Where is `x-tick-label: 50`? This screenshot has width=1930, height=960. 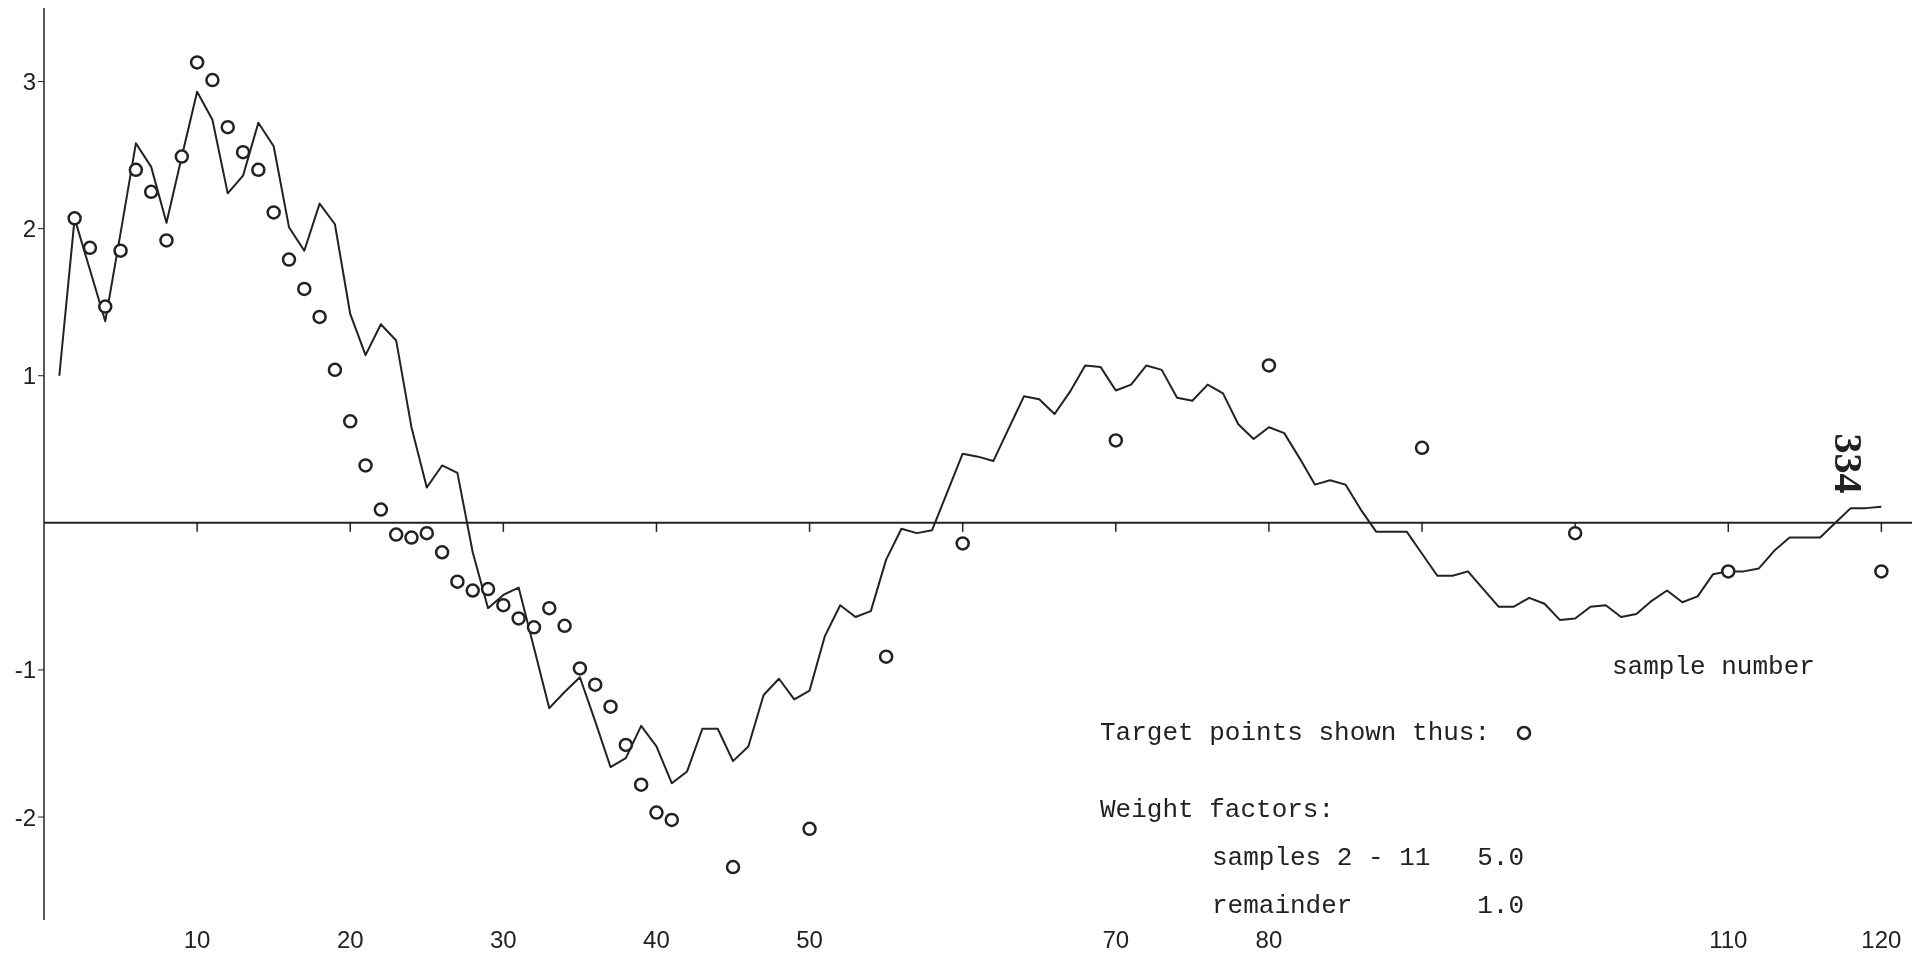
x-tick-label: 50 is located at coordinates (809, 940).